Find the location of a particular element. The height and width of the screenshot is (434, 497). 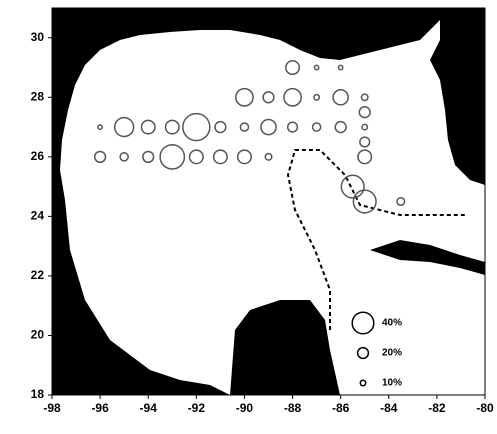

x-tick-label: -82 is located at coordinates (437, 408).